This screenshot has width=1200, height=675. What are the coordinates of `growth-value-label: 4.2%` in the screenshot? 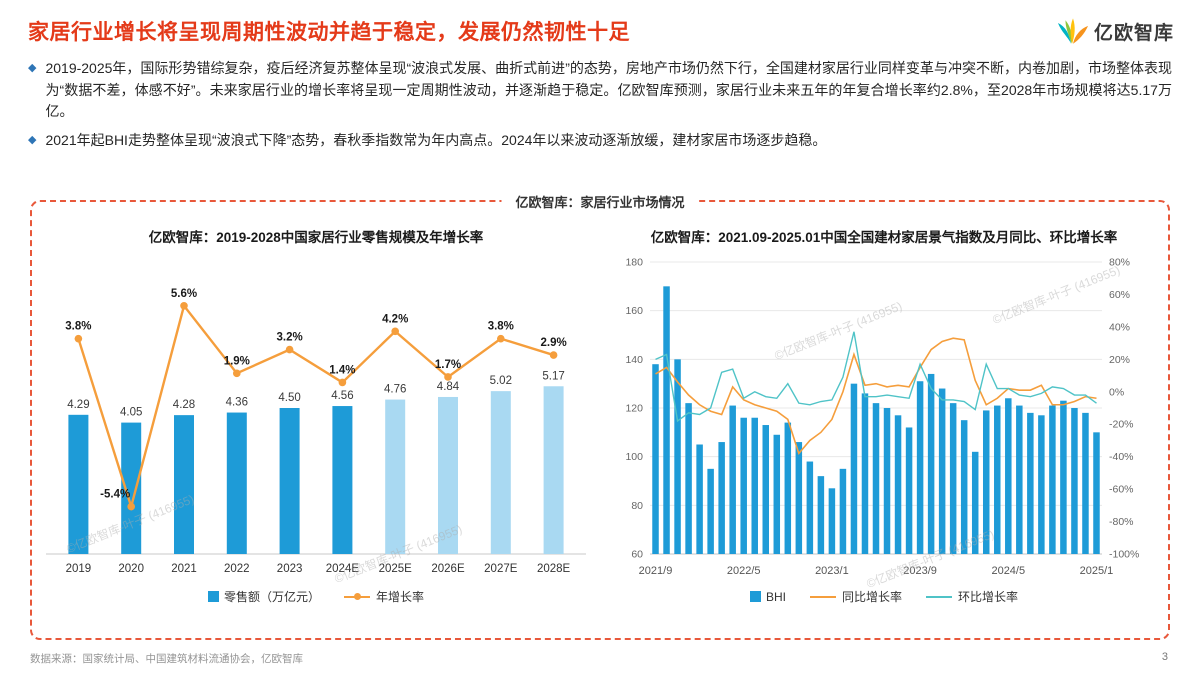 It's located at (395, 319).